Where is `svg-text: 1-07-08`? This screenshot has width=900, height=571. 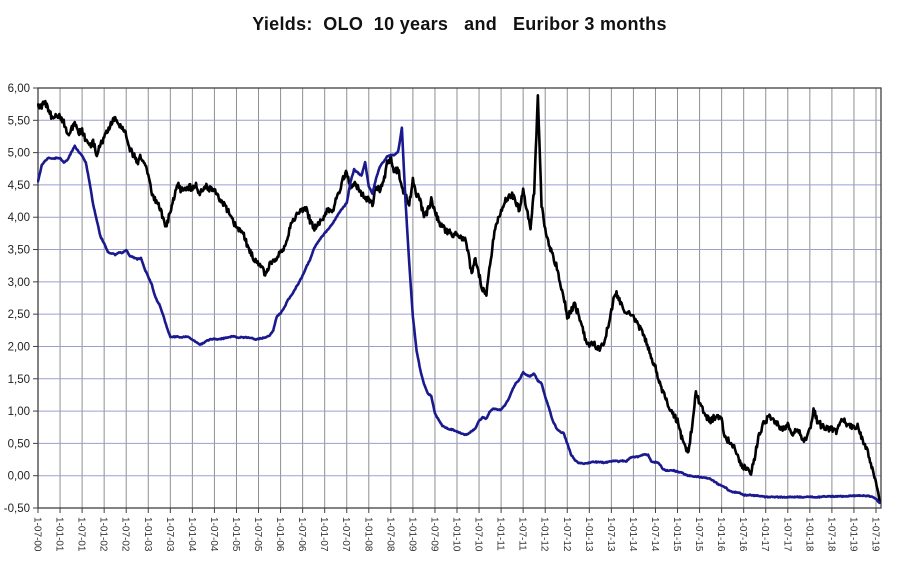 svg-text: 1-07-08 is located at coordinates (389, 534).